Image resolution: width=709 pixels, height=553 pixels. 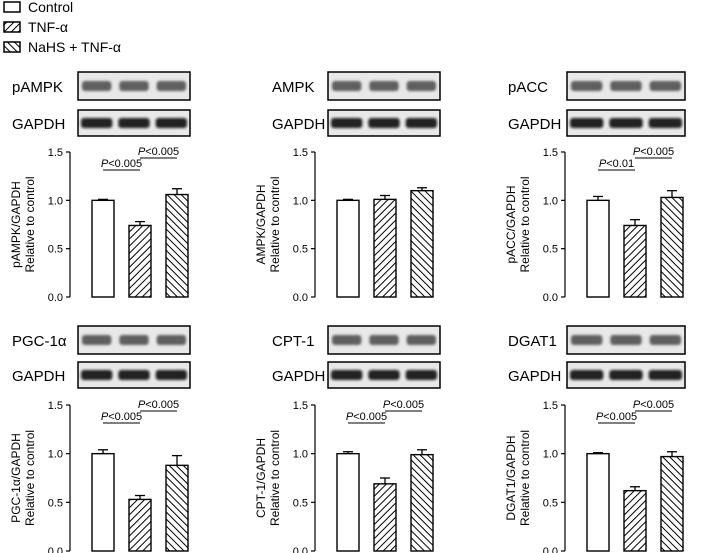 I want to click on legend-item-tnf: TNF-α, so click(x=35, y=27).